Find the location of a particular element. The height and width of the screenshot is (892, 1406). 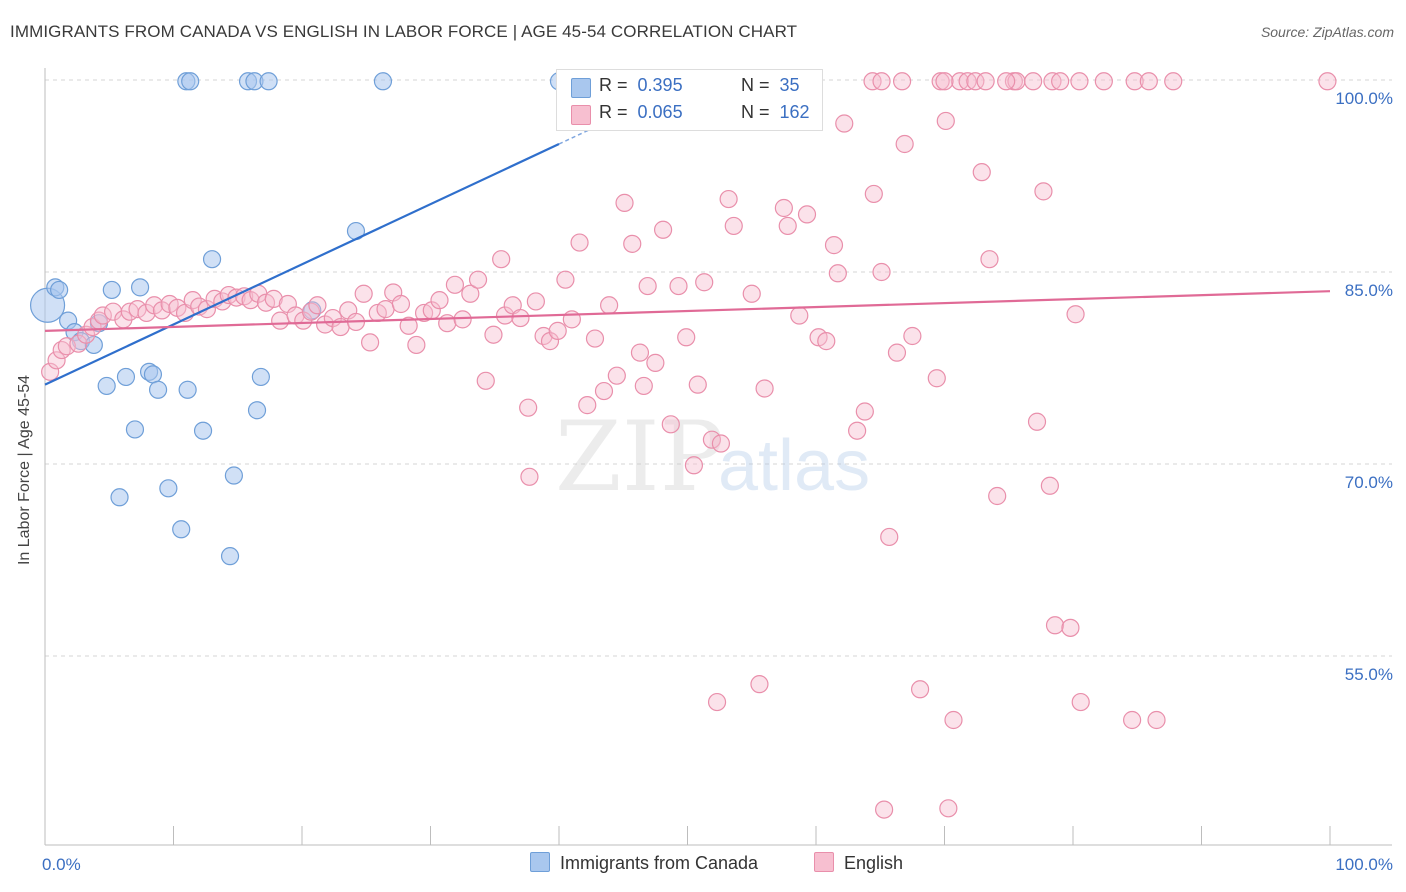

legend-r-value-canada: 0.395 is located at coordinates (660, 85).